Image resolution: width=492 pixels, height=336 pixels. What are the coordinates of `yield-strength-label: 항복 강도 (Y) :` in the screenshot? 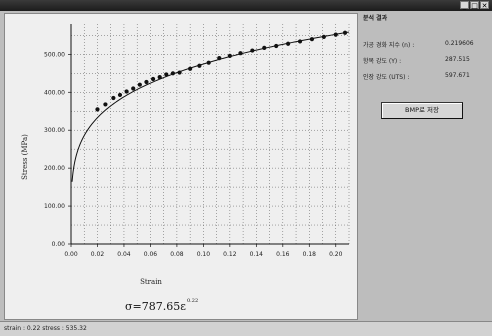 It's located at (382, 61).